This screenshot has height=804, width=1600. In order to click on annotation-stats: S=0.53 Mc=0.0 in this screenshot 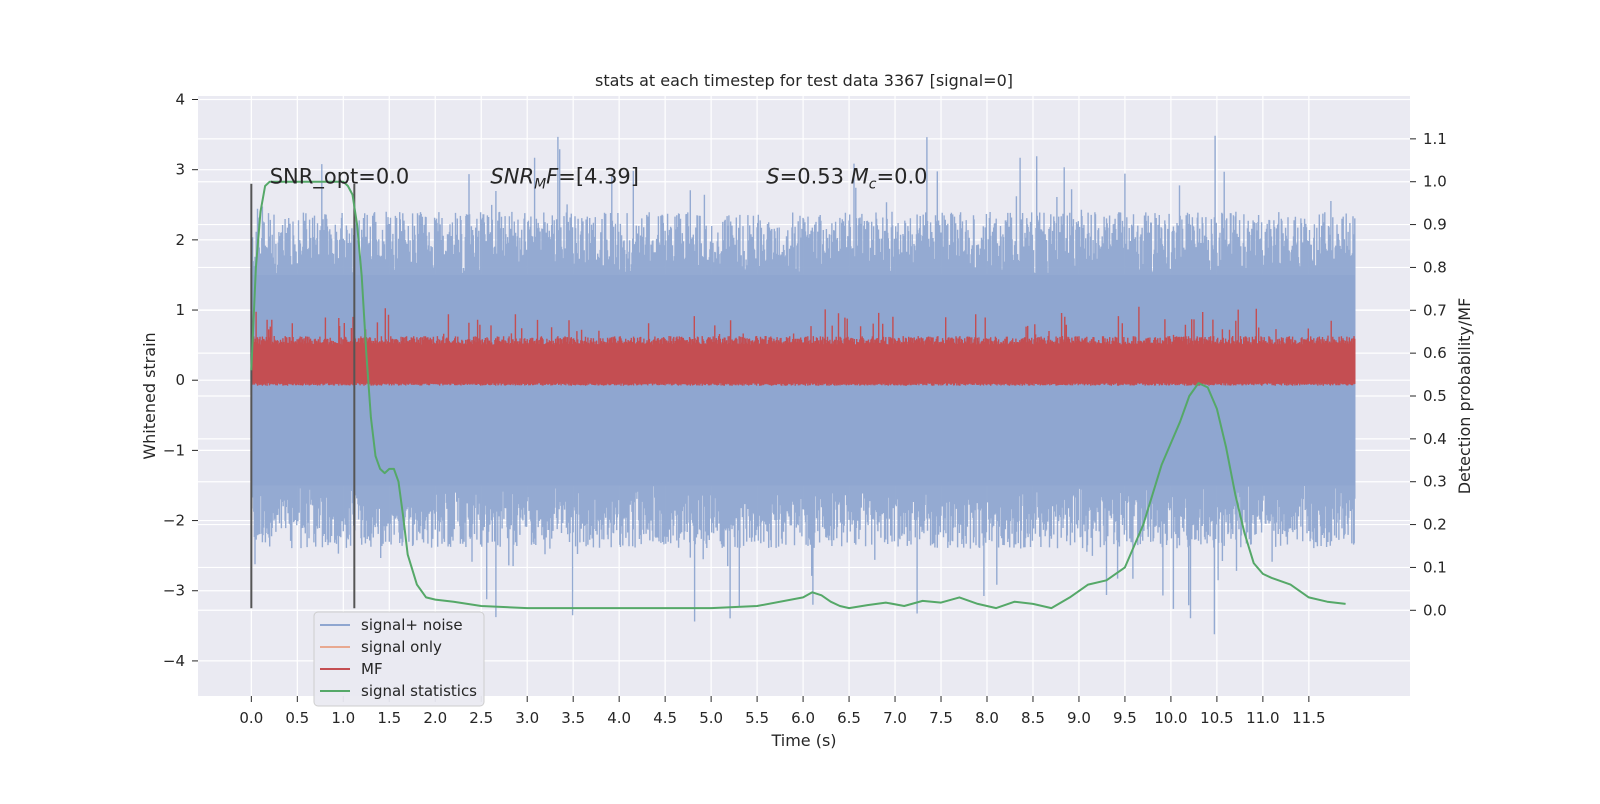, I will do `click(846, 179)`.